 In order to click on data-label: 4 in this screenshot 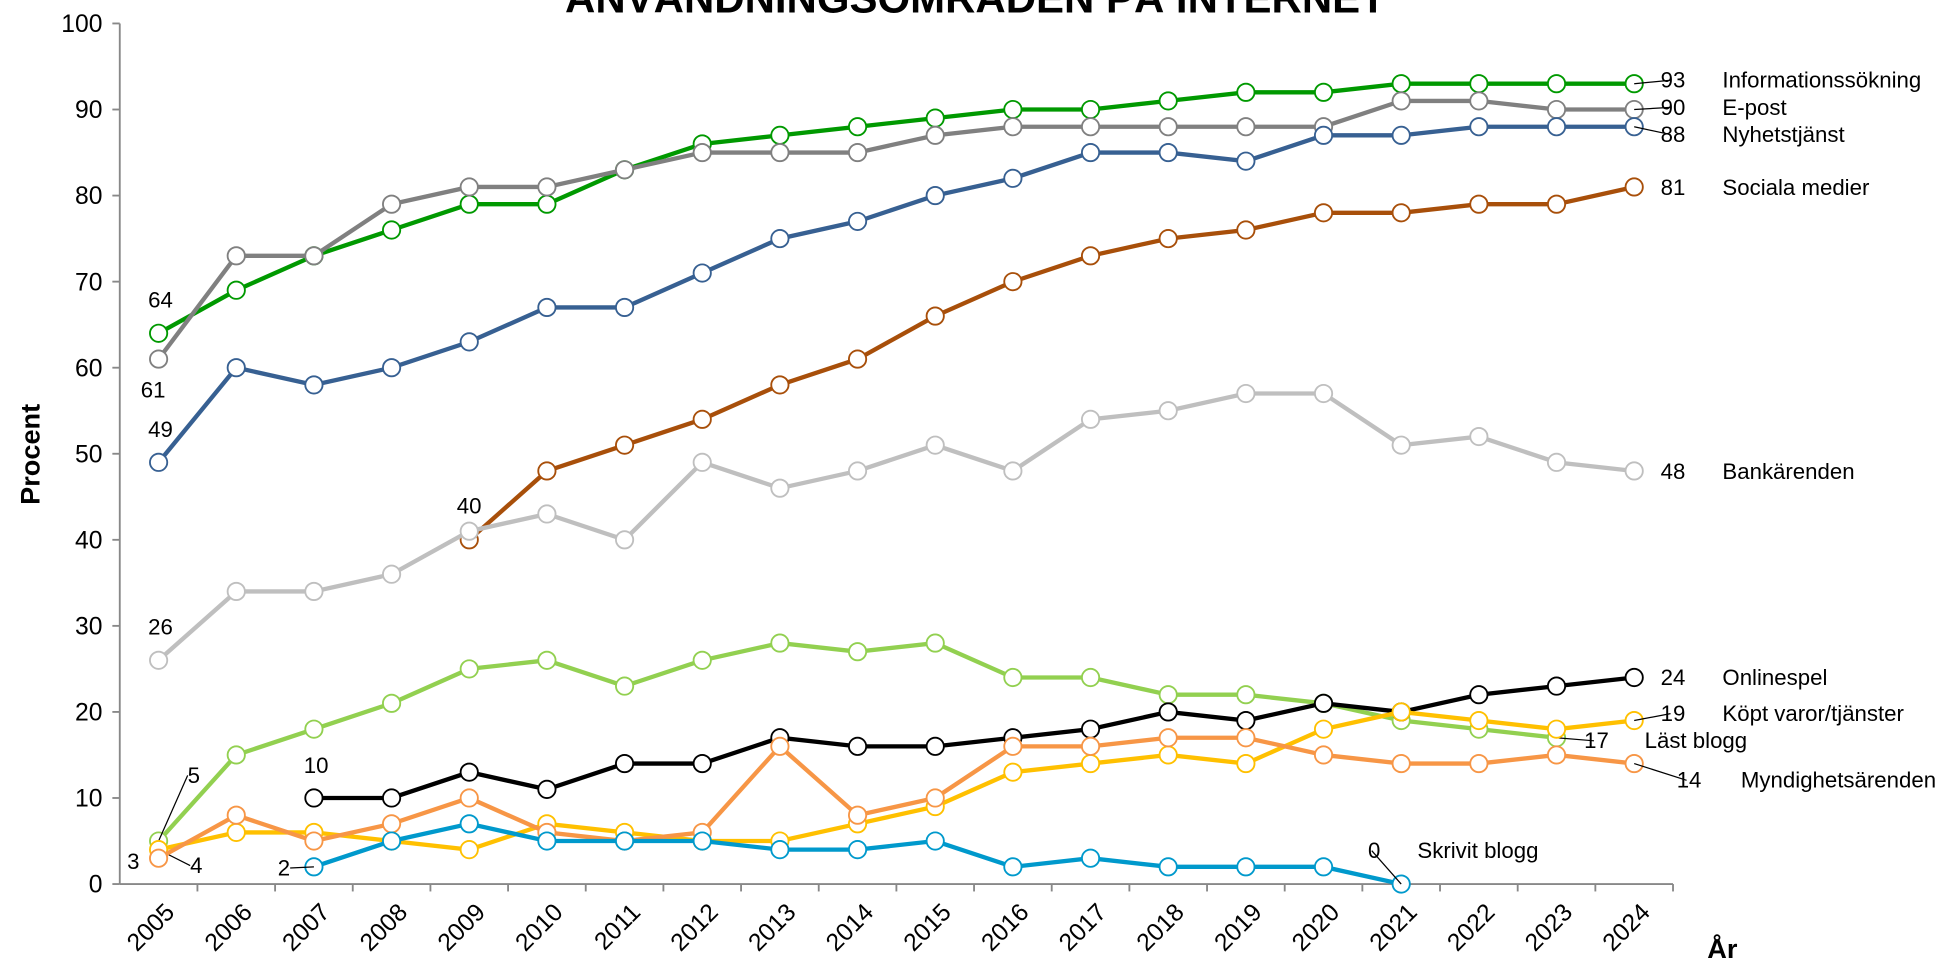, I will do `click(196, 865)`.